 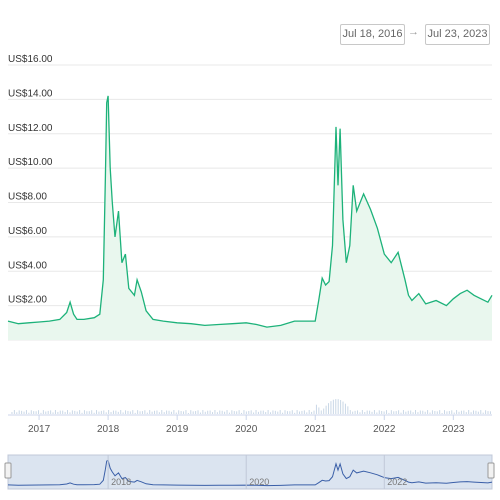 I want to click on navigator: 2018 2020 2022, so click(x=249, y=472).